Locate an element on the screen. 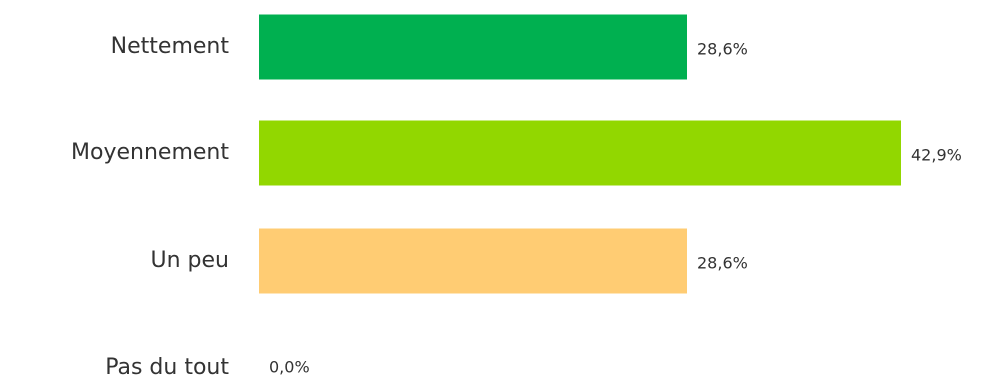 This screenshot has width=985, height=381. category-label: Nettement is located at coordinates (170, 46).